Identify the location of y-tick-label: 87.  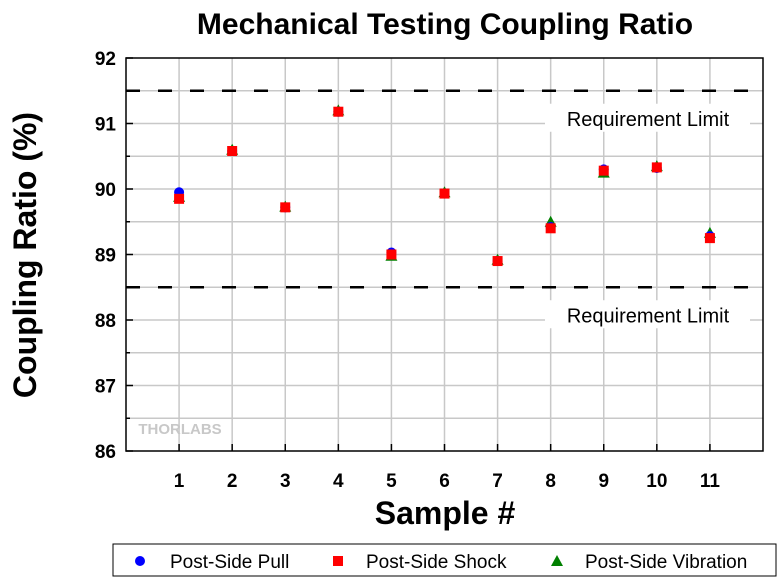
(105, 387).